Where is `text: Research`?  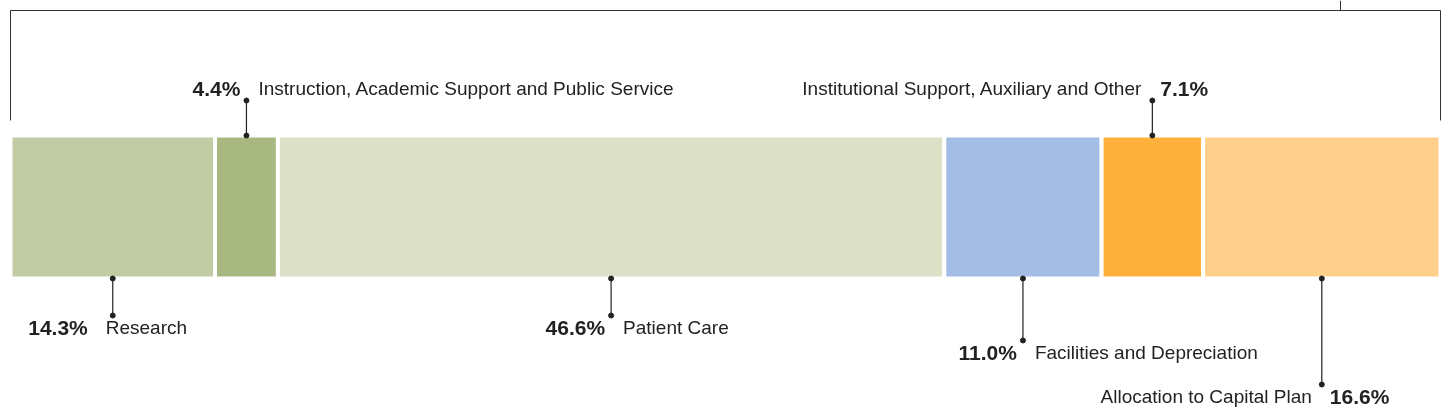
text: Research is located at coordinates (146, 327).